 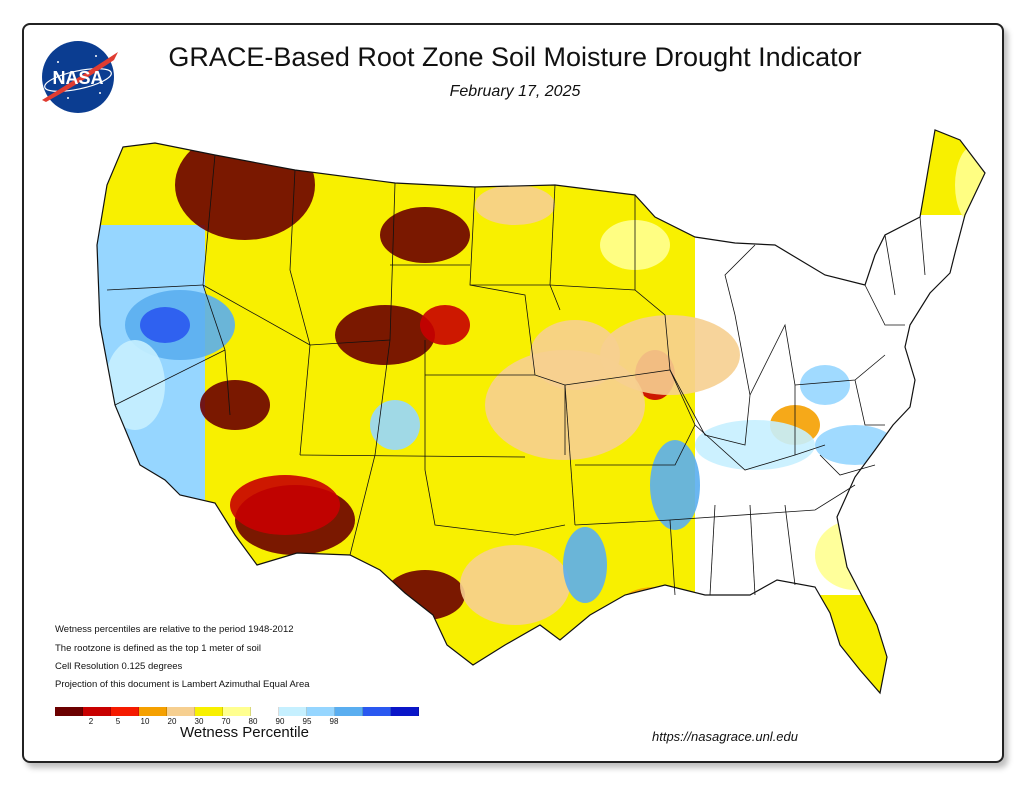 I want to click on legend-tick-label: 10, so click(x=145, y=721).